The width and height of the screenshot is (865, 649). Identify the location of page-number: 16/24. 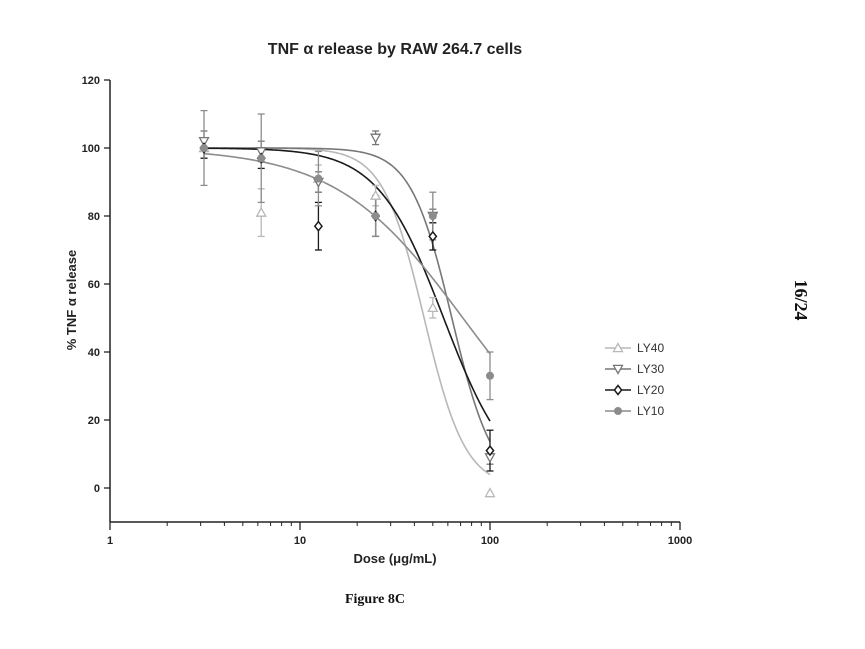
(801, 299).